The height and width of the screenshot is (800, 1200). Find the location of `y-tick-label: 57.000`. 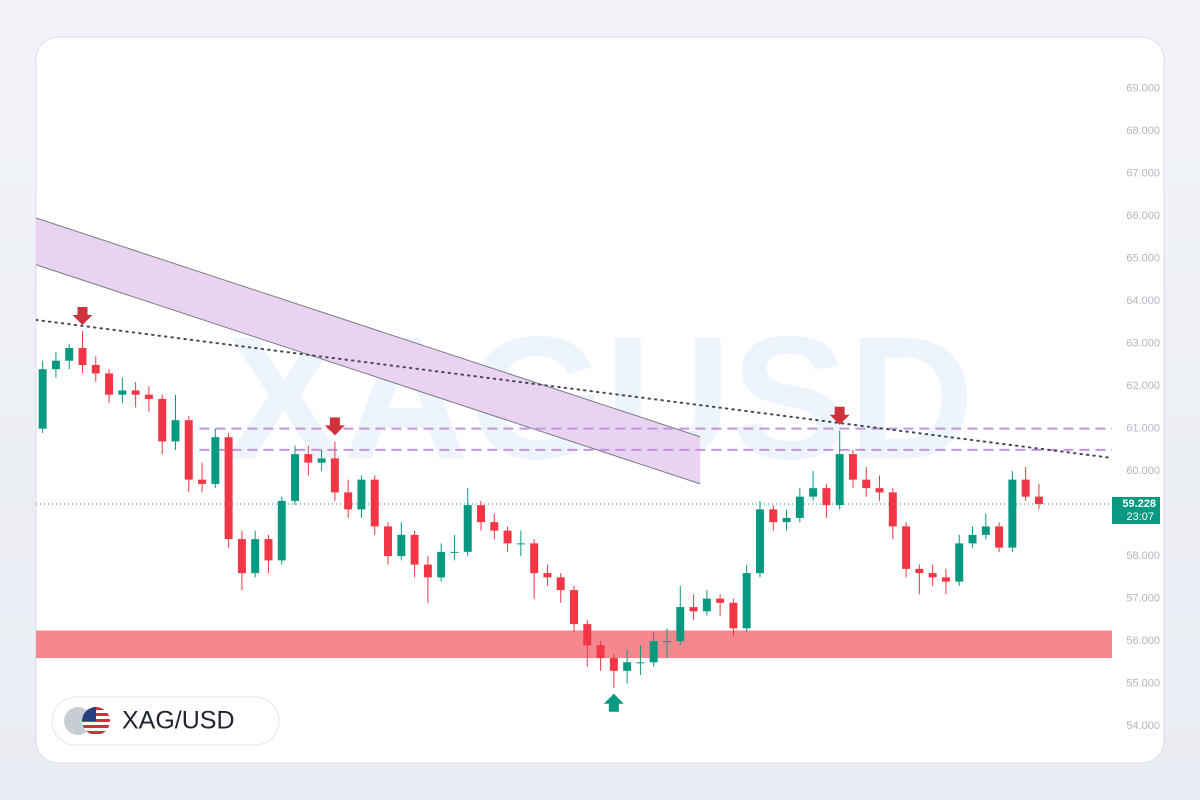

y-tick-label: 57.000 is located at coordinates (1143, 599).